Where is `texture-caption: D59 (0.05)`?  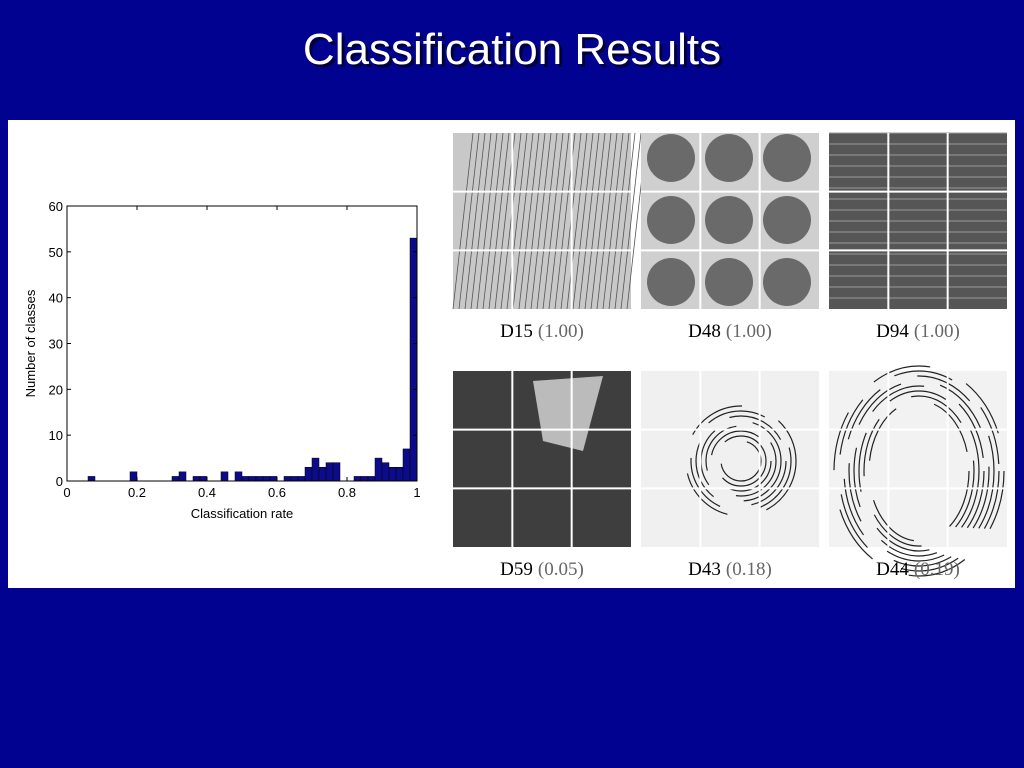
texture-caption: D59 (0.05) is located at coordinates (542, 569).